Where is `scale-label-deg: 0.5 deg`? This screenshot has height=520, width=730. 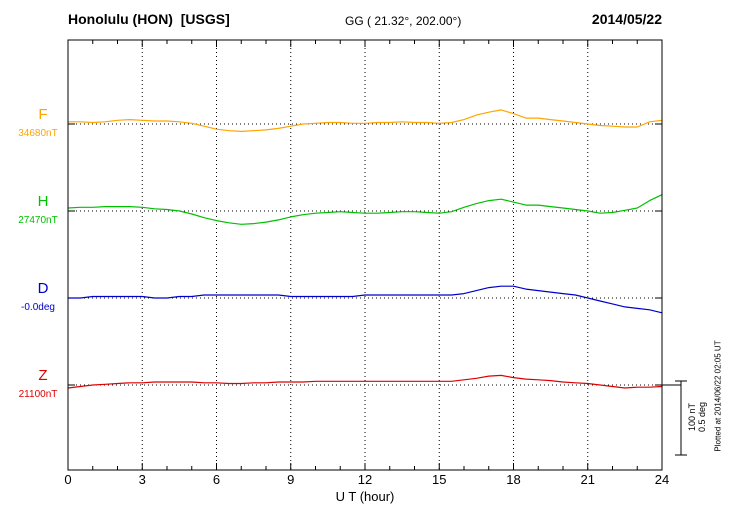 scale-label-deg: 0.5 deg is located at coordinates (702, 417).